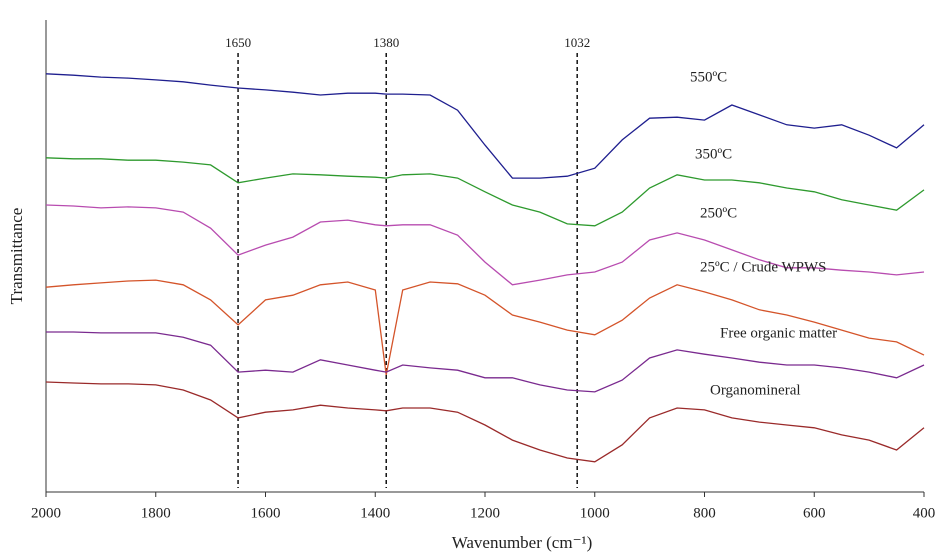 The height and width of the screenshot is (558, 944). I want to click on series-label: Organomineral, so click(755, 390).